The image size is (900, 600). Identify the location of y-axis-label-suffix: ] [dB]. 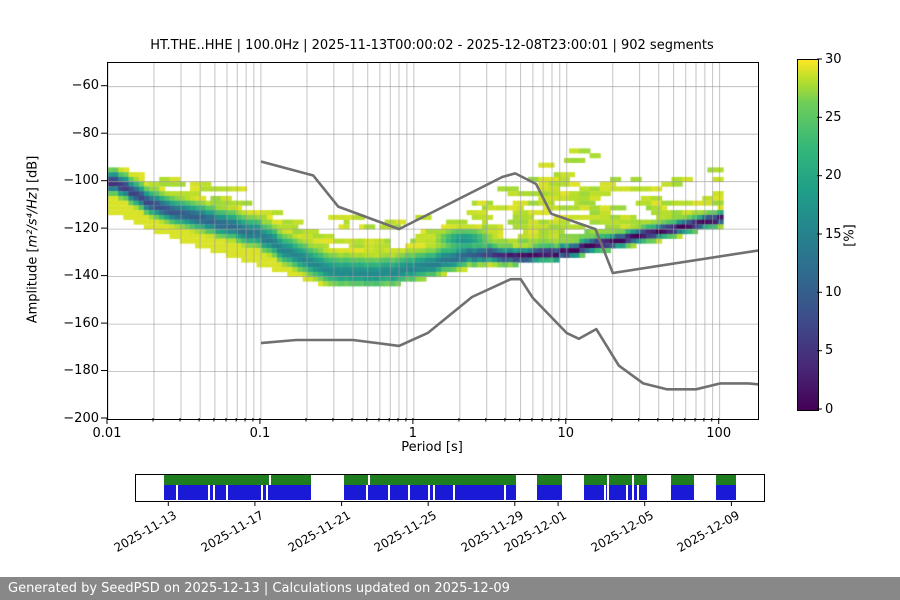
(33, 174).